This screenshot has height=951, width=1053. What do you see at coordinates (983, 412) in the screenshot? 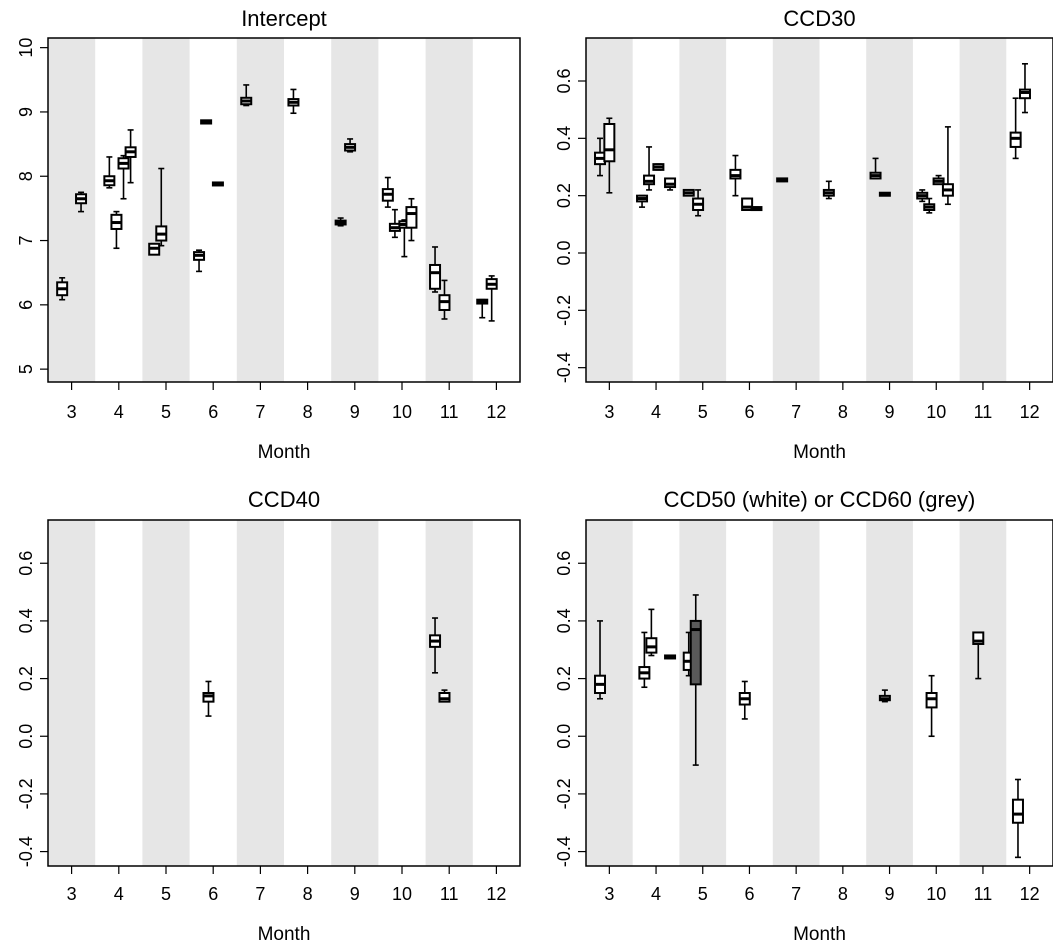
I see `x-tick-label: 11` at bounding box center [983, 412].